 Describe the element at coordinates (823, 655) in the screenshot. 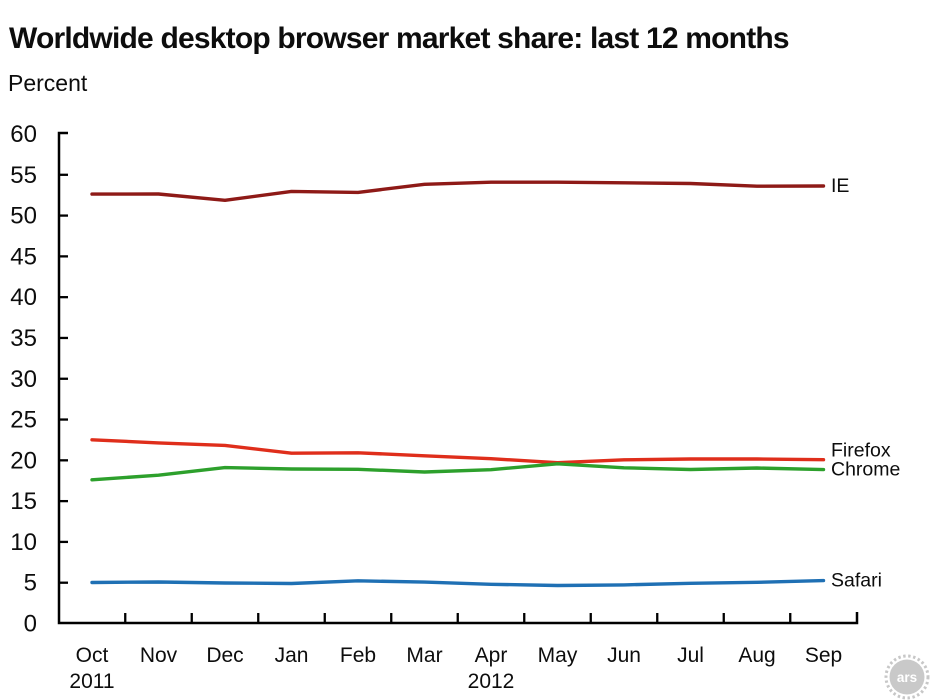

I see `x-axis-month-label: Sep` at that location.